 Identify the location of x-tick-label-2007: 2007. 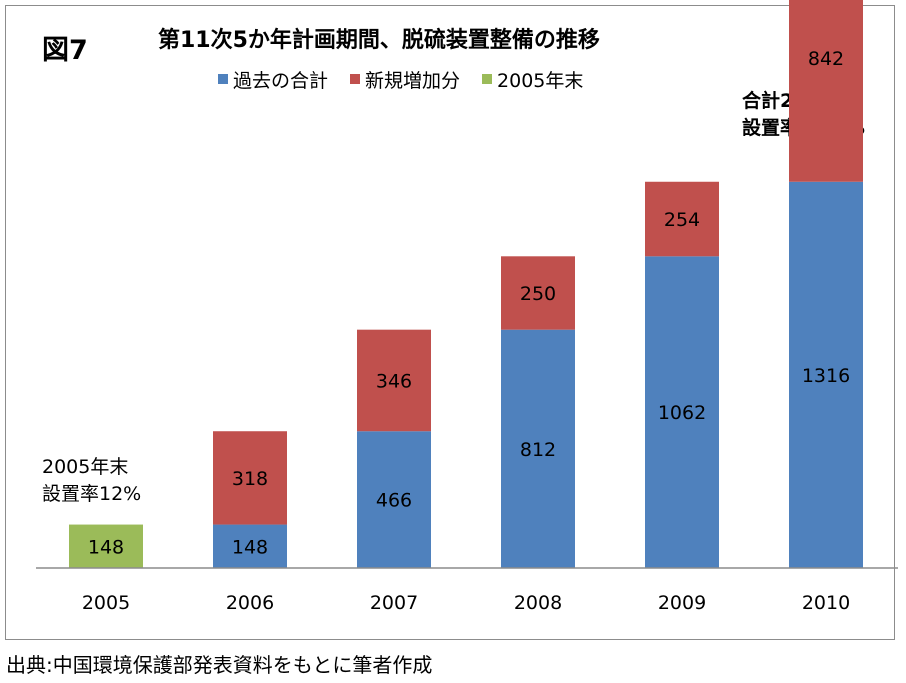
(394, 603).